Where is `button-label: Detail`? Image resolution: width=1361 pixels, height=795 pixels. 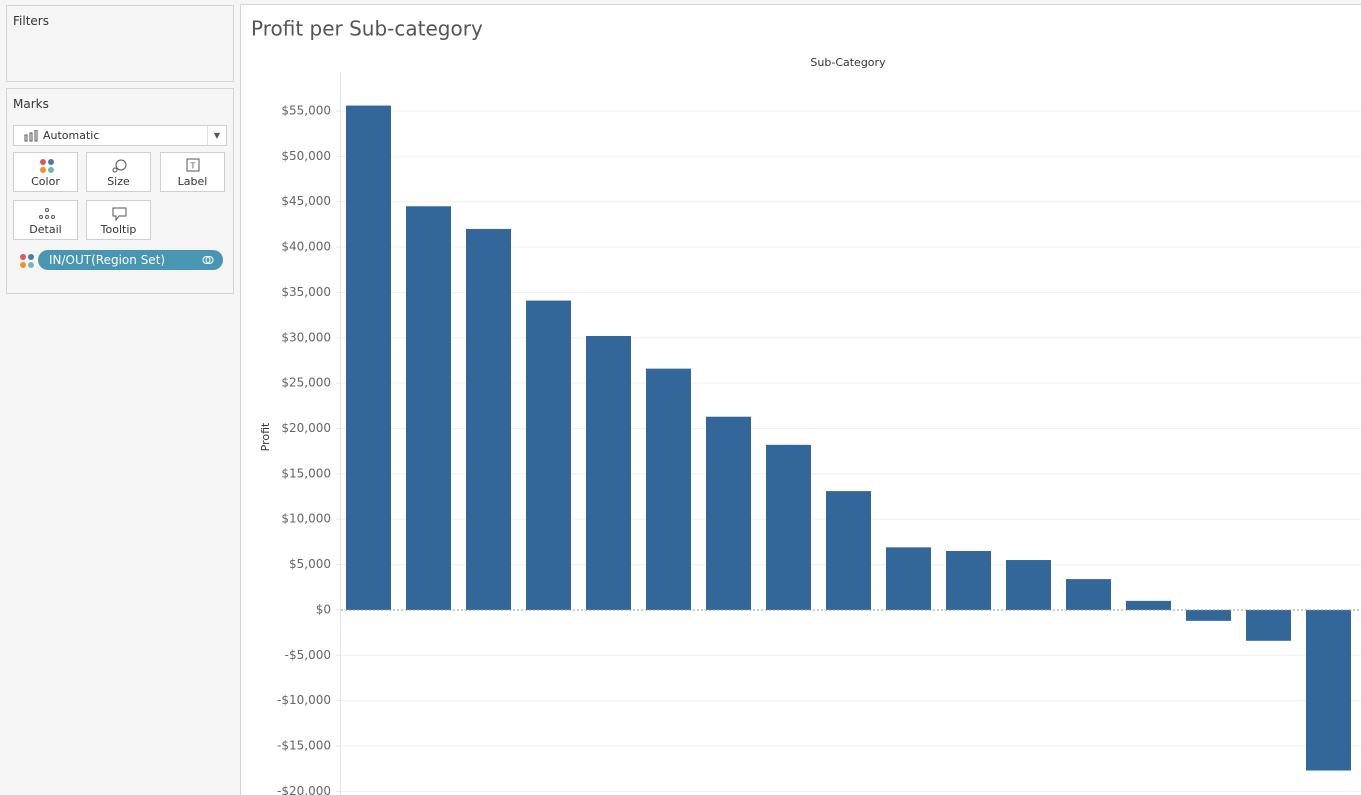
button-label: Detail is located at coordinates (45, 229).